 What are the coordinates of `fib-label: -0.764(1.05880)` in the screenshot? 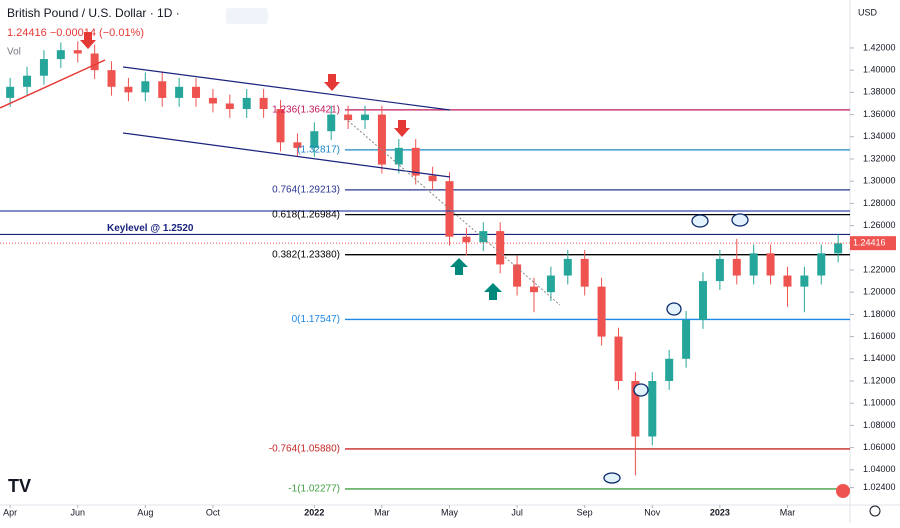 It's located at (304, 449).